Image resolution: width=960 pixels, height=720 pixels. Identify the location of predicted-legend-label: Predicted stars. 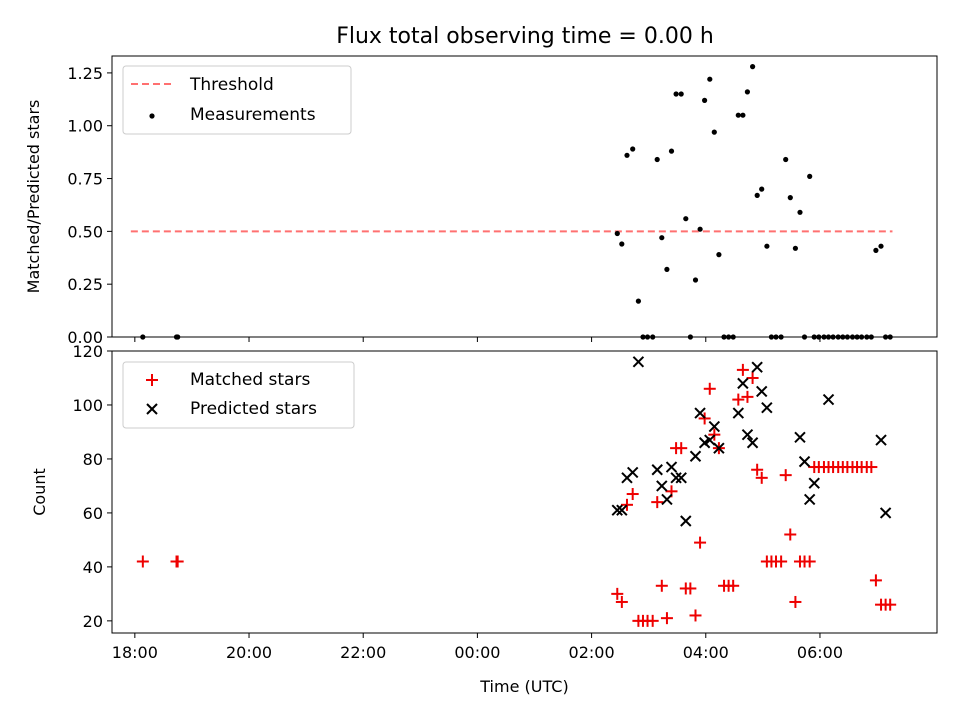
(253, 409).